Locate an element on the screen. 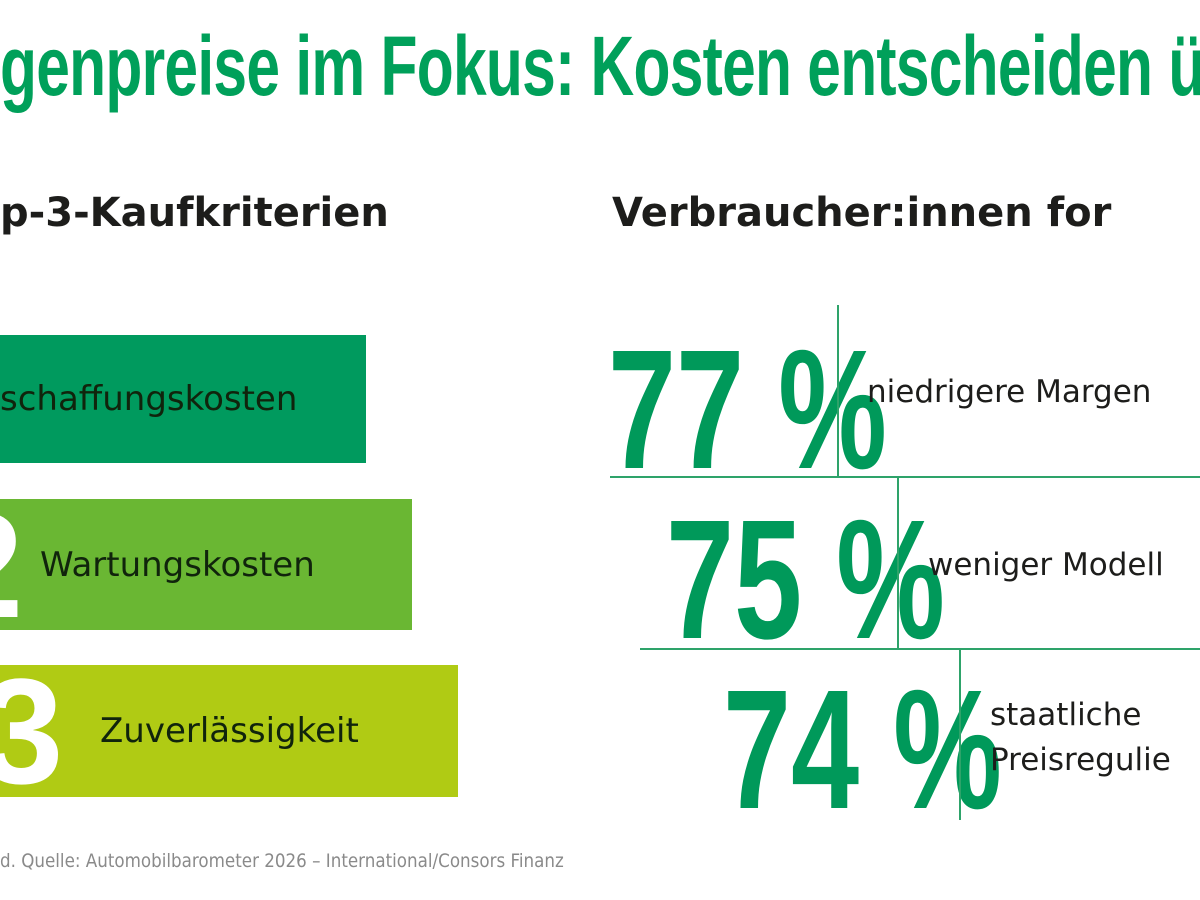 The image size is (1200, 900). percent-75: 75 % is located at coordinates (805, 580).